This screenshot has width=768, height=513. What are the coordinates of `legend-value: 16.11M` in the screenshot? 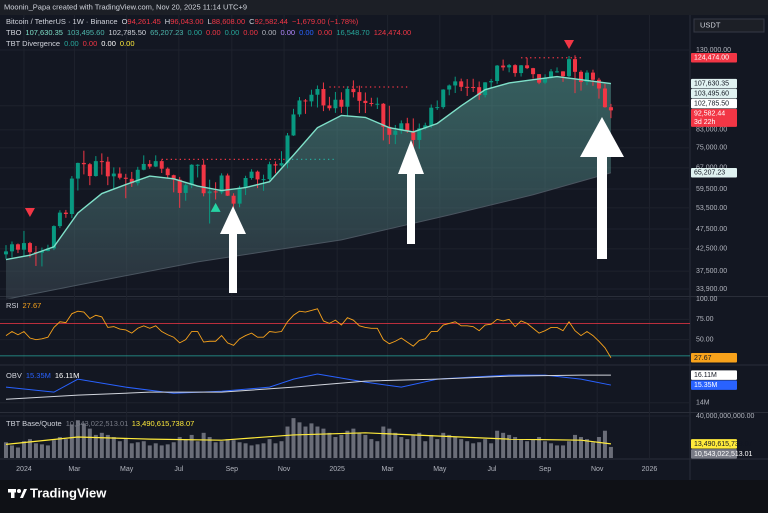 It's located at (67, 375).